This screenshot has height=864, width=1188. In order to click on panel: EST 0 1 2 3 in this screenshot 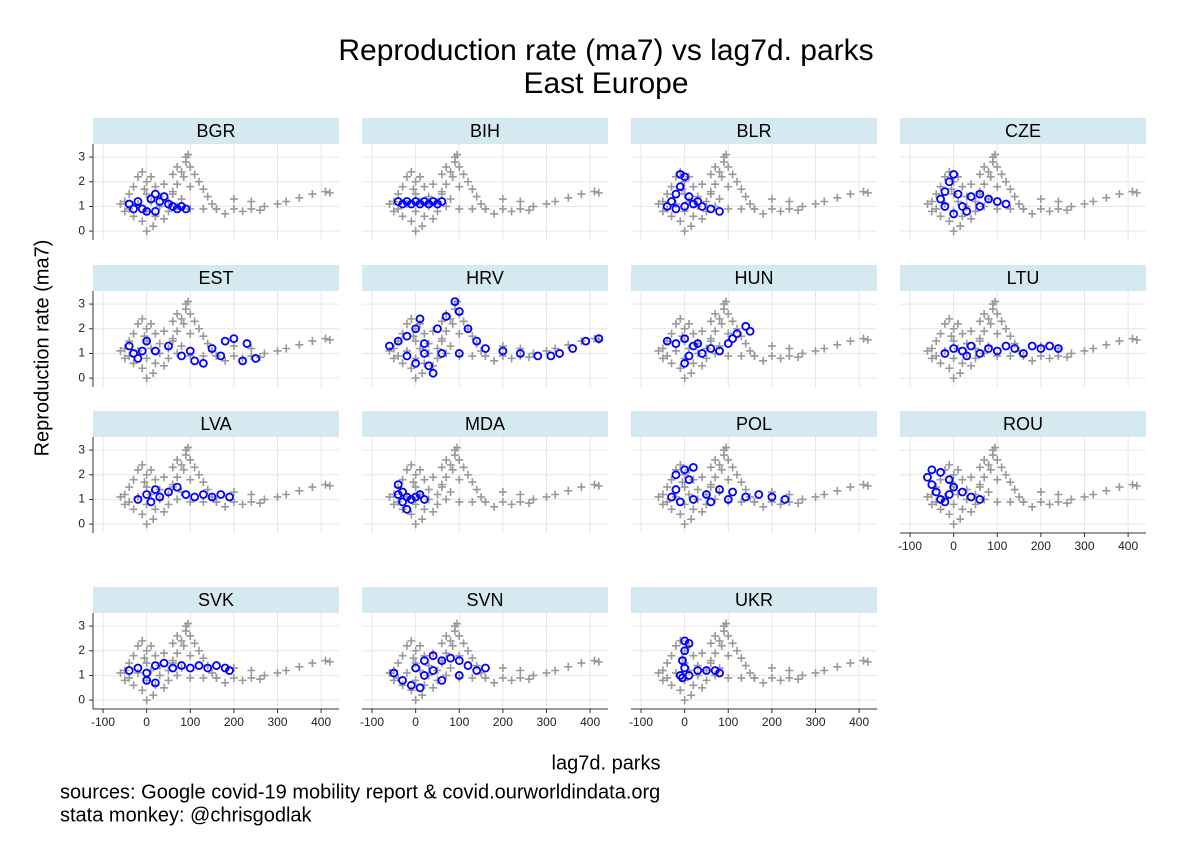, I will do `click(208, 326)`.